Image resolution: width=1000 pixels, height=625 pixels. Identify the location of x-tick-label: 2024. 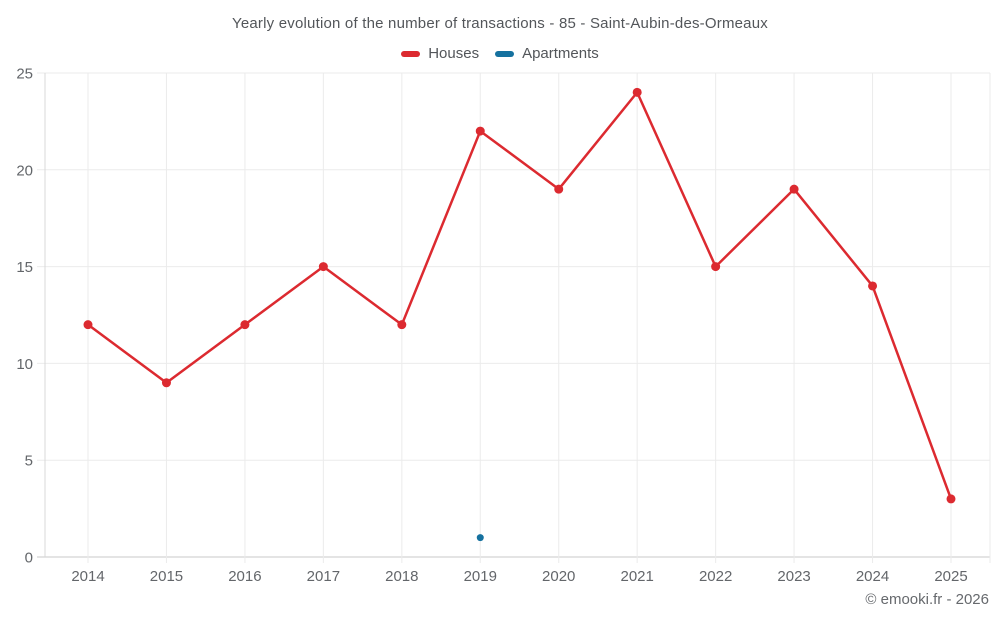
(872, 576).